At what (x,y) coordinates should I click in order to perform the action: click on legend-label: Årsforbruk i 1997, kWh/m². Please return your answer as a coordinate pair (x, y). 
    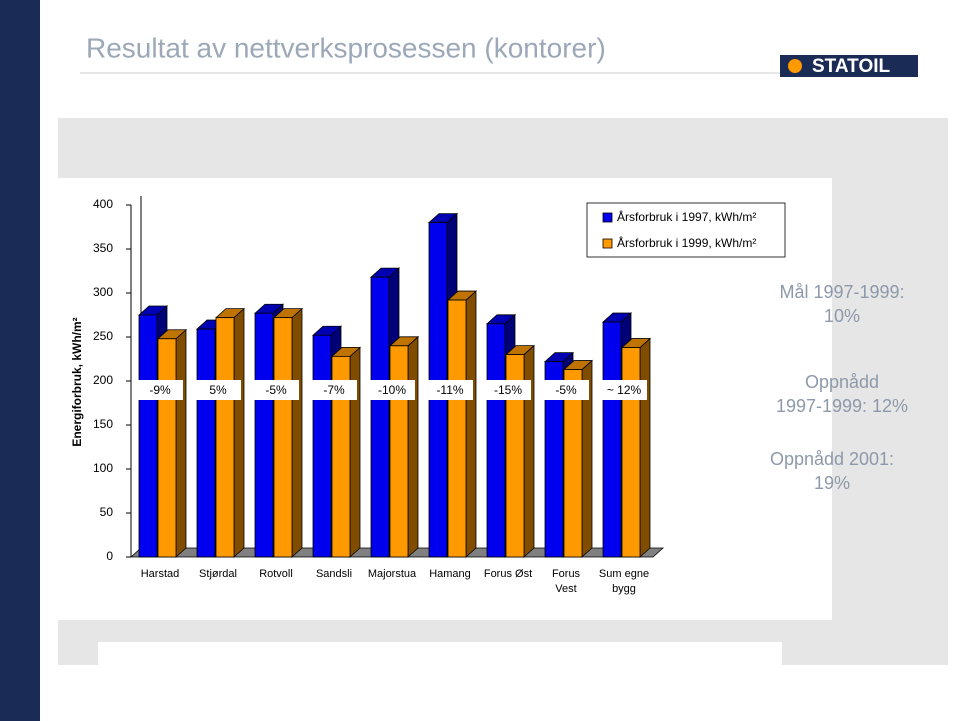
    Looking at the image, I should click on (686, 216).